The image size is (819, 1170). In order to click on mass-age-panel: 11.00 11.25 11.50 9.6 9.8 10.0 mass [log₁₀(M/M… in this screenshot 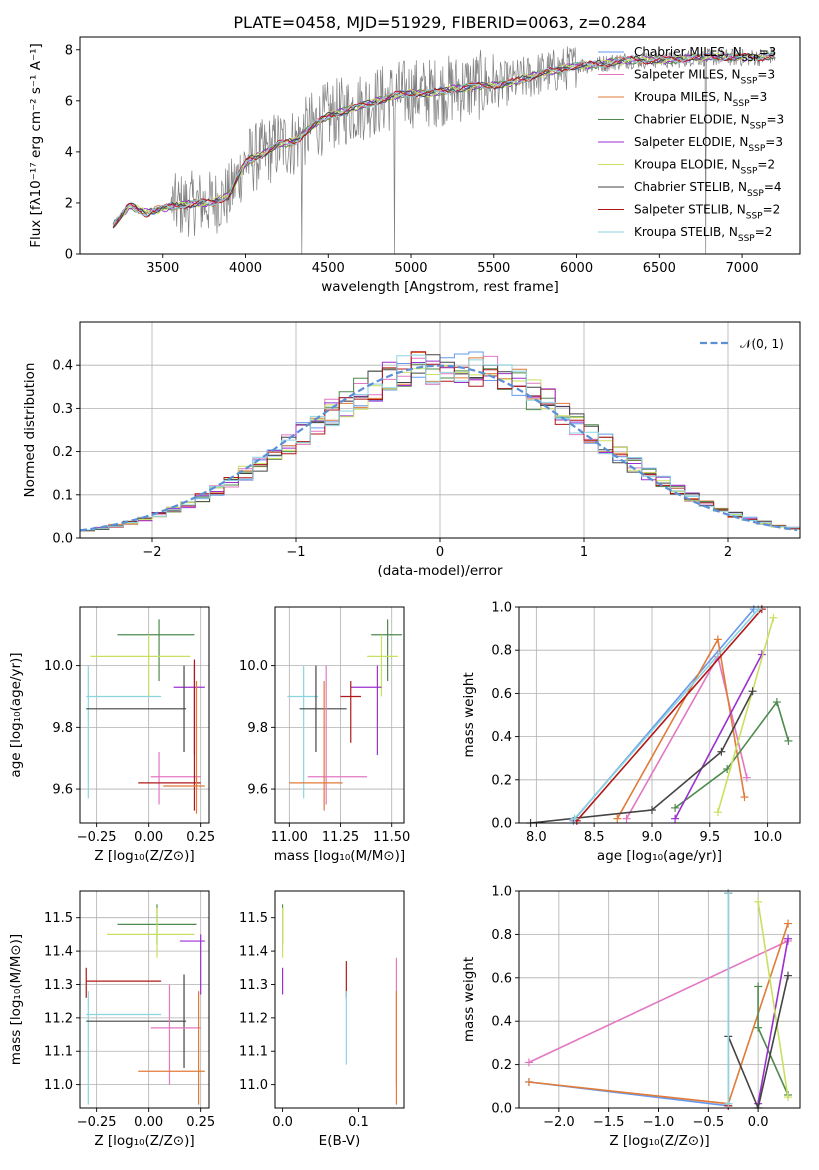, I will do `click(324, 735)`.